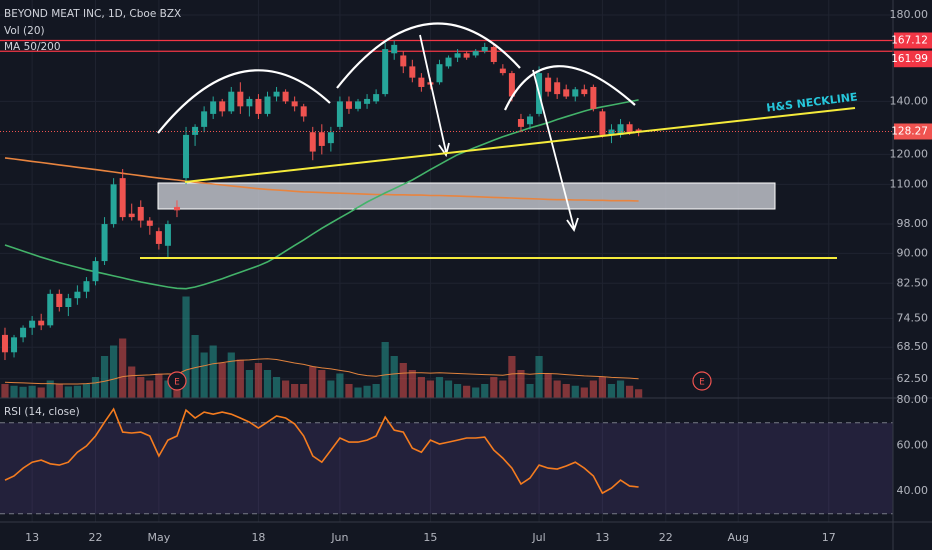 The width and height of the screenshot is (932, 550). I want to click on ma-label: MA 50/200, so click(32, 47).